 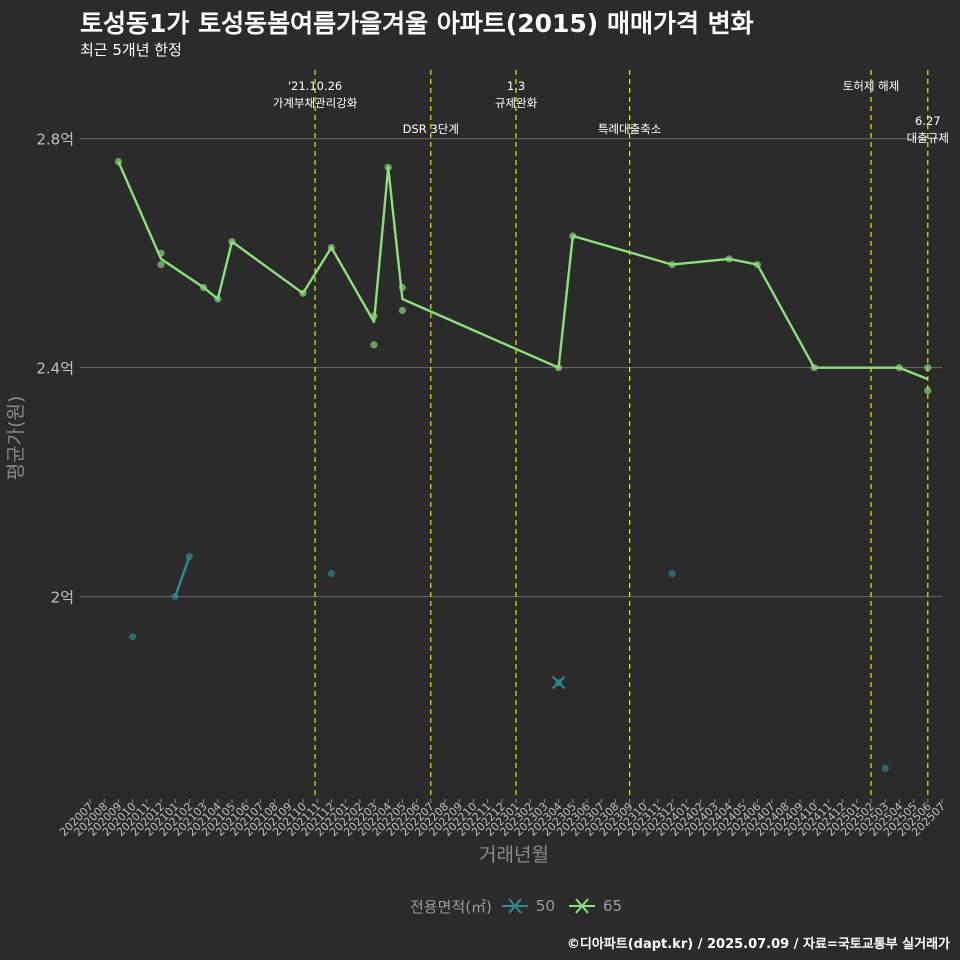 I want to click on legend-label-50: 50, so click(x=545, y=906).